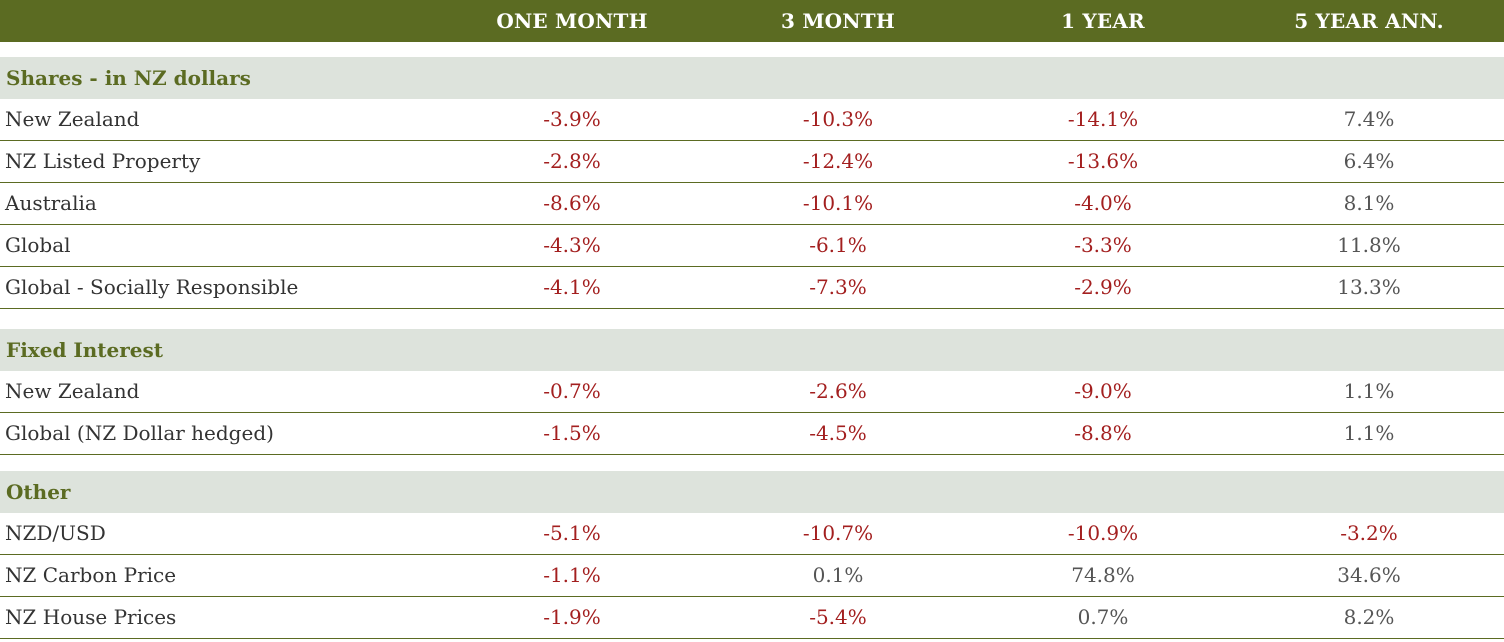  What do you see at coordinates (752, 120) in the screenshot?
I see `table-row: New Zealand -3.9% -10.3% -14.1% 7.4%` at bounding box center [752, 120].